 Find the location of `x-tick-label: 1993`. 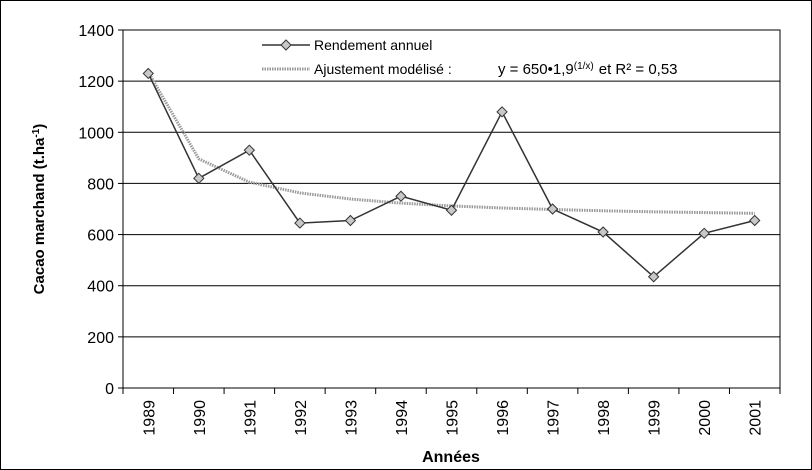

x-tick-label: 1993 is located at coordinates (351, 418).